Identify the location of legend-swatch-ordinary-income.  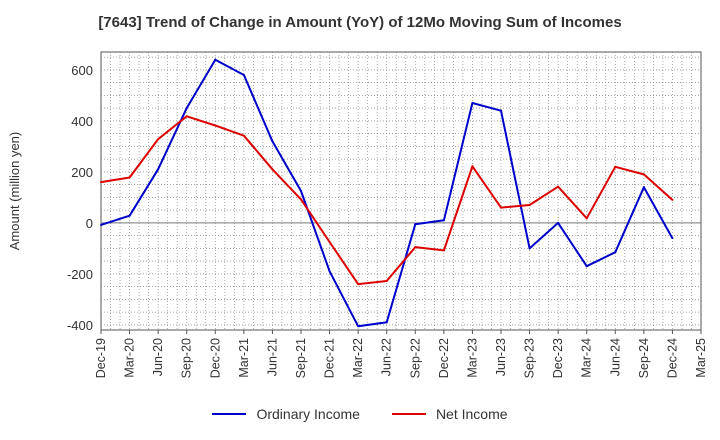
(229, 414).